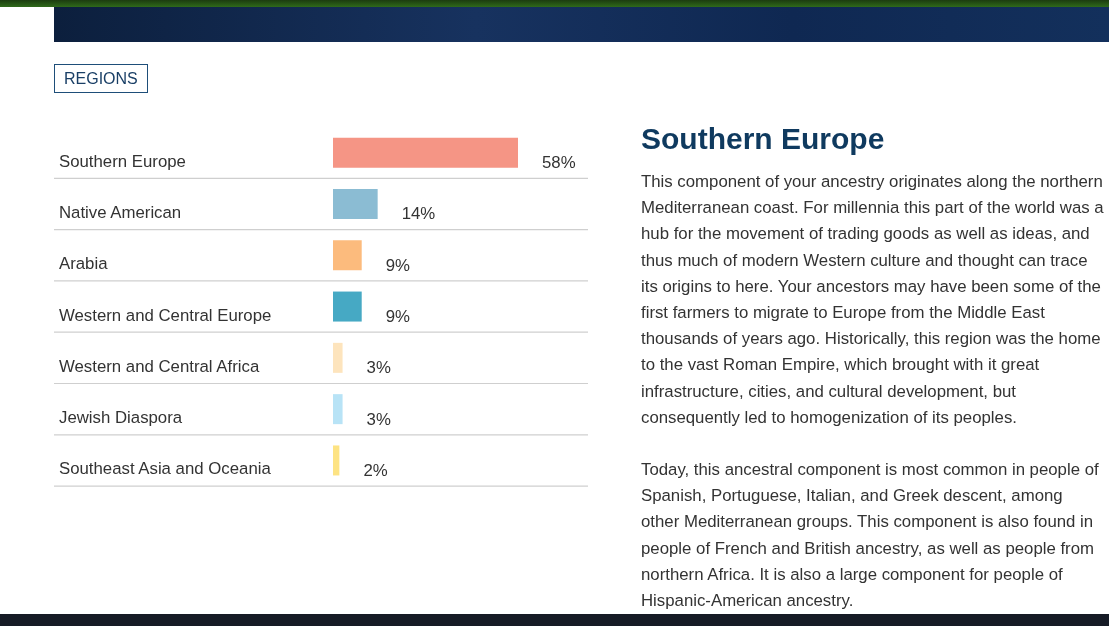 This screenshot has width=1109, height=626. I want to click on data-label: 14%, so click(418, 214).